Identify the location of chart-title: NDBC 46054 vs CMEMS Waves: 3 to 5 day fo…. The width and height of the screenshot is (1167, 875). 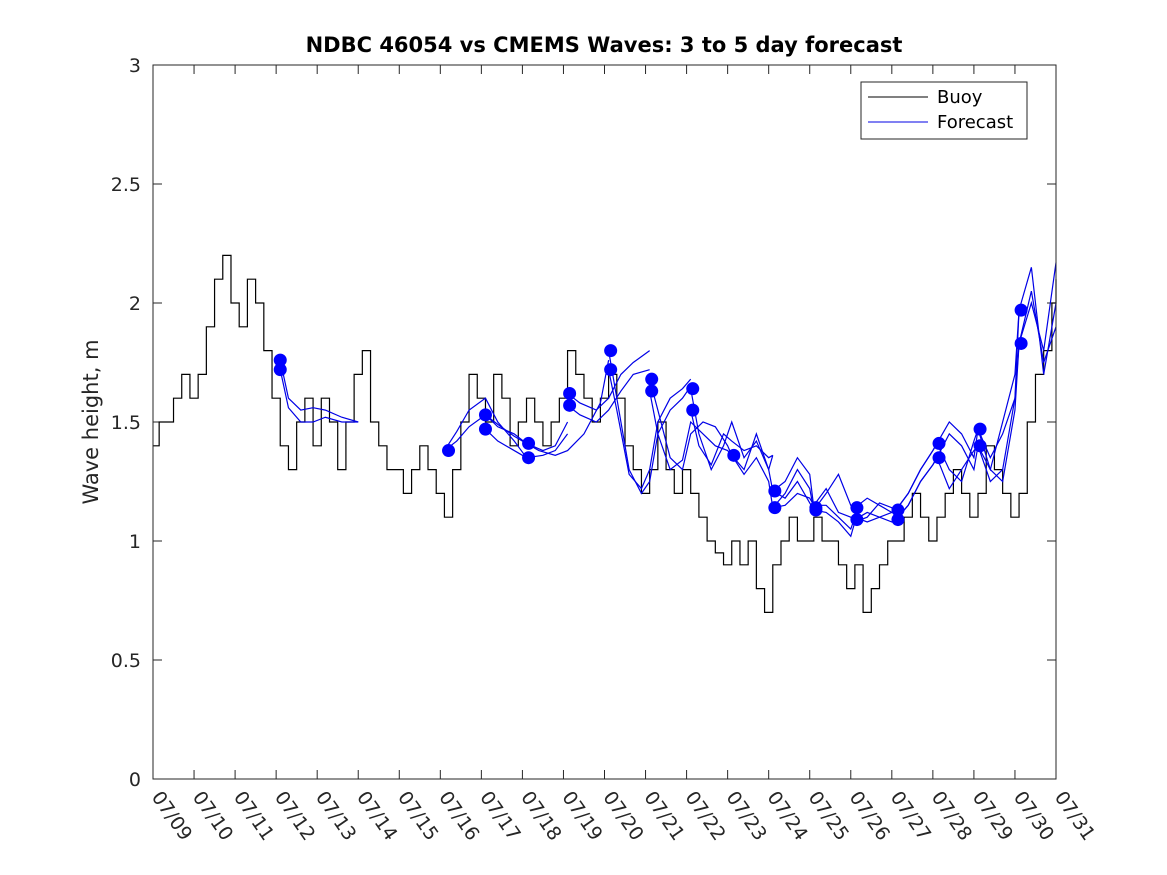
(604, 45).